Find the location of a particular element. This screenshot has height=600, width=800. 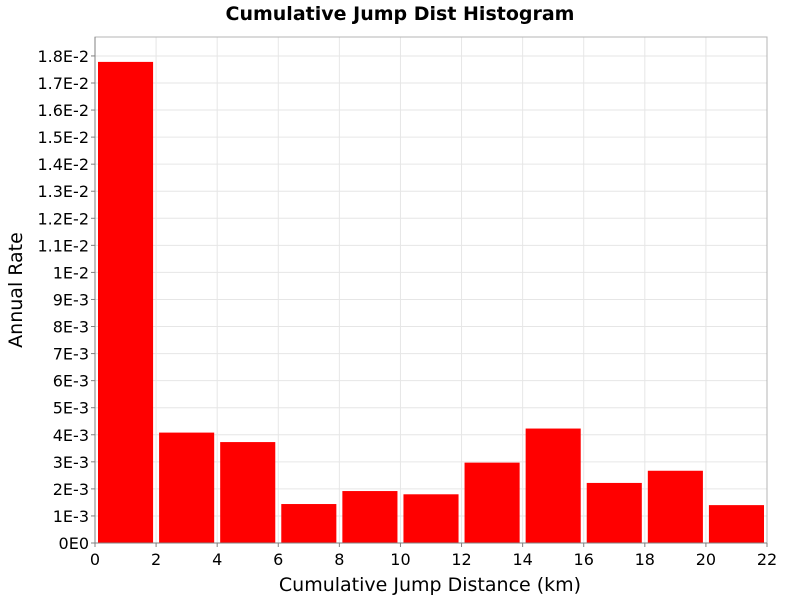

x-tick-label: 8 is located at coordinates (339, 559).